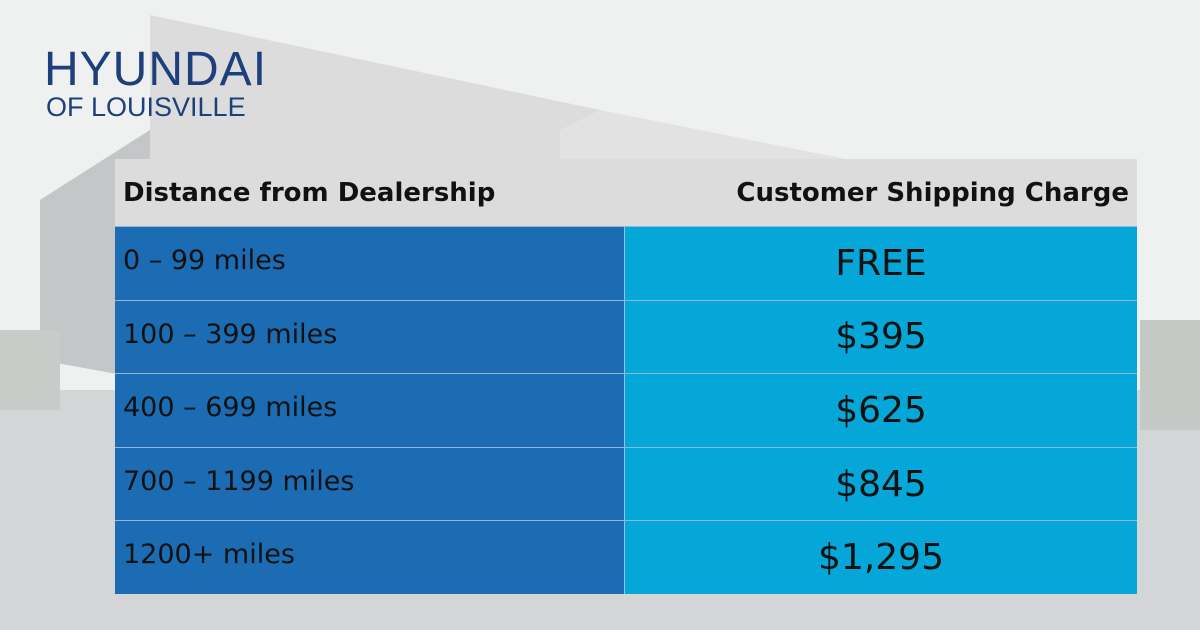 The height and width of the screenshot is (630, 1200). I want to click on table-row: 100 – 399 miles $395, so click(626, 336).